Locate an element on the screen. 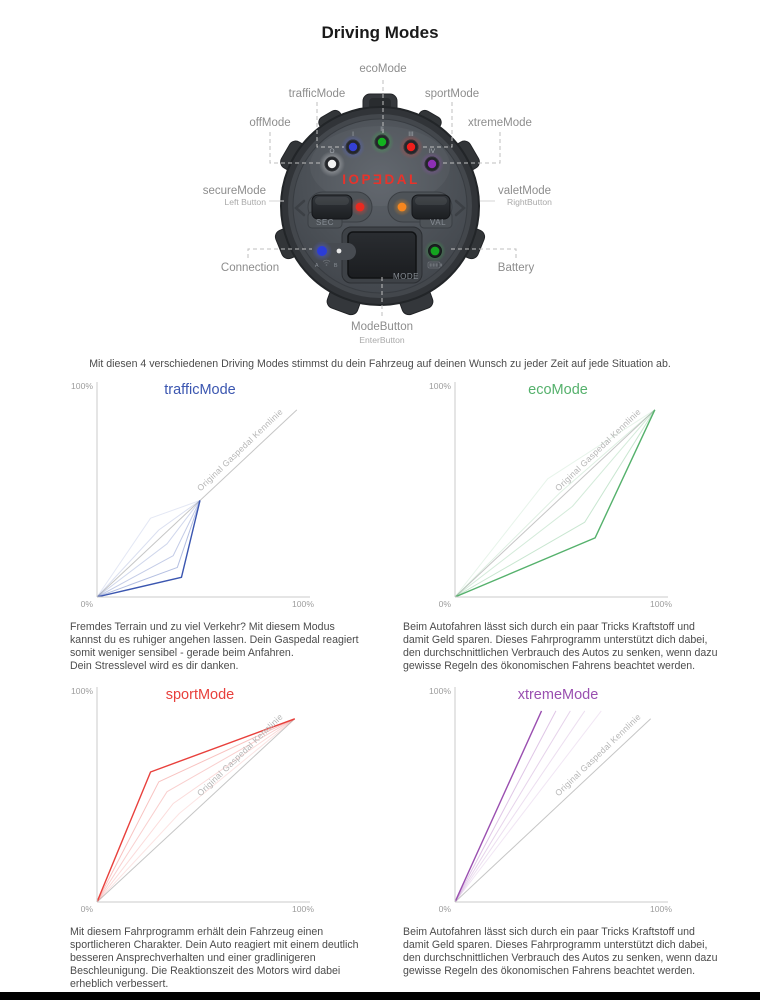 The image size is (760, 1000). connection-cluster: A B is located at coordinates (333, 255).